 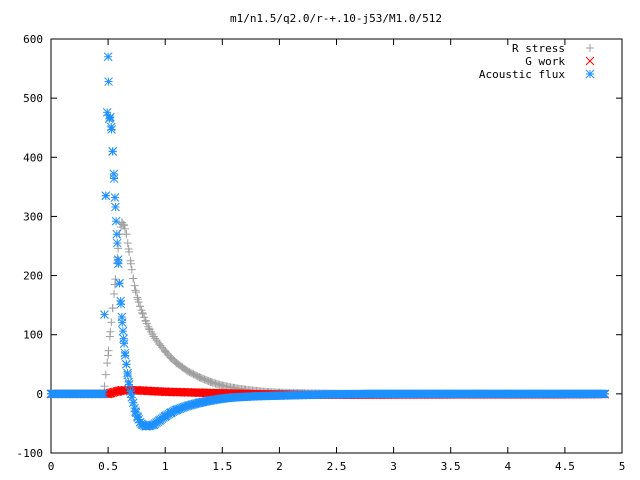 What do you see at coordinates (33, 335) in the screenshot?
I see `y-tick-label: 100` at bounding box center [33, 335].